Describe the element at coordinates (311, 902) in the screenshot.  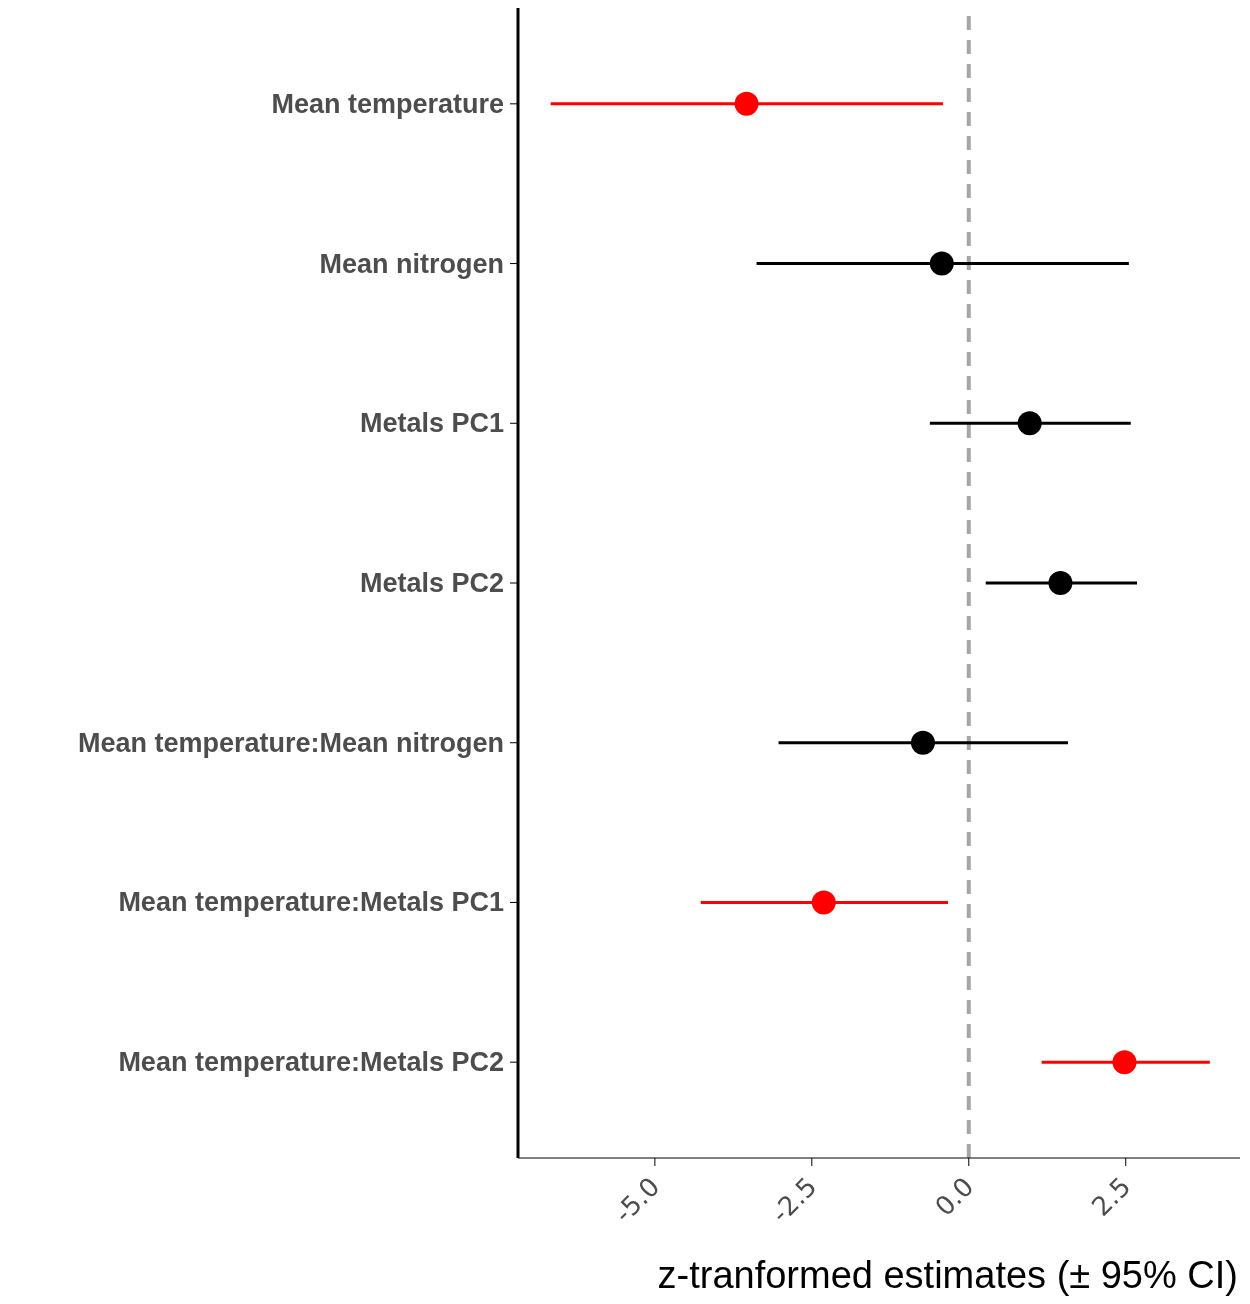
I see `y-tick-label: Mean temperature:Metals PC1` at that location.